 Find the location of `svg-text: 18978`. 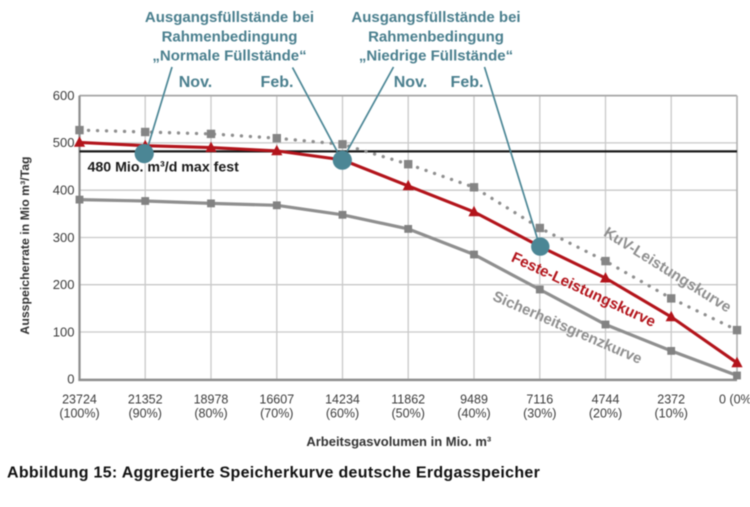

svg-text: 18978 is located at coordinates (211, 400).